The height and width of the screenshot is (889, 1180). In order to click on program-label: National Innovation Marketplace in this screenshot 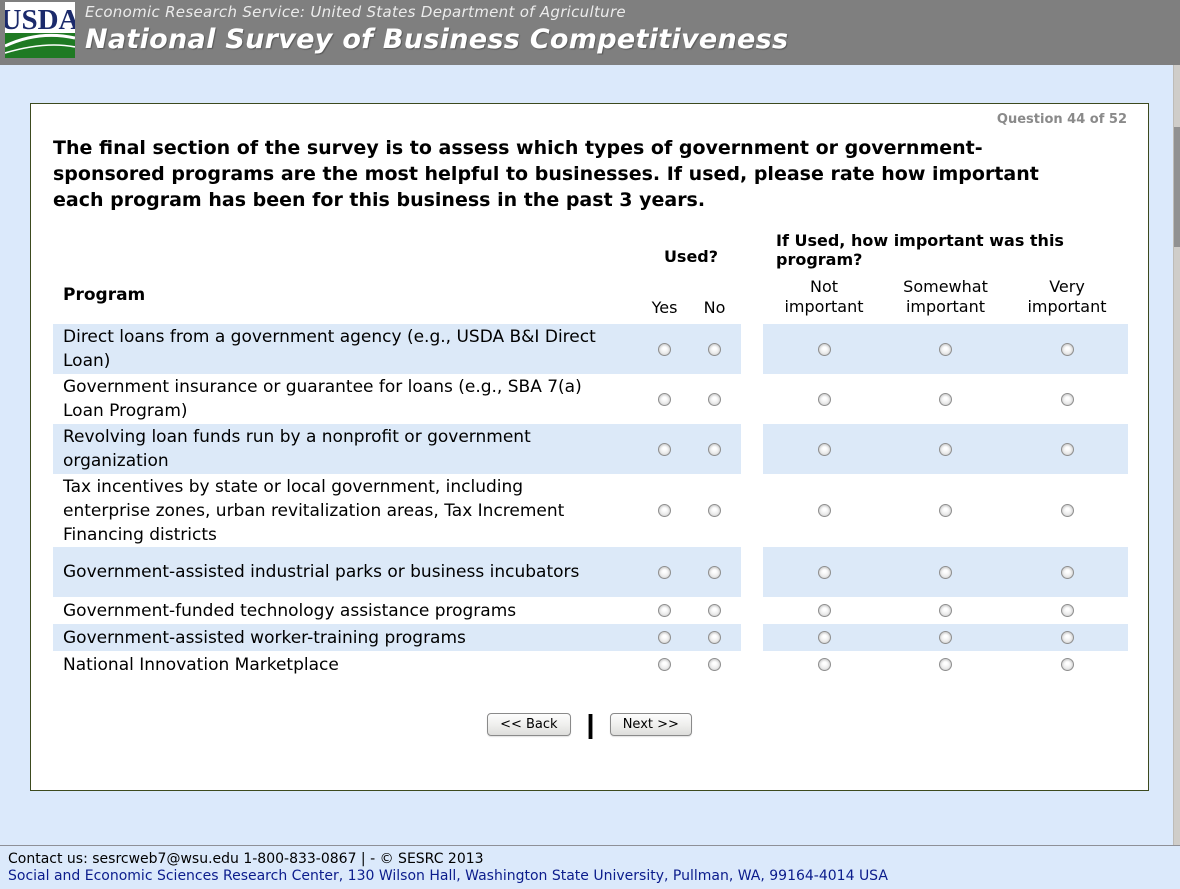, I will do `click(201, 664)`.